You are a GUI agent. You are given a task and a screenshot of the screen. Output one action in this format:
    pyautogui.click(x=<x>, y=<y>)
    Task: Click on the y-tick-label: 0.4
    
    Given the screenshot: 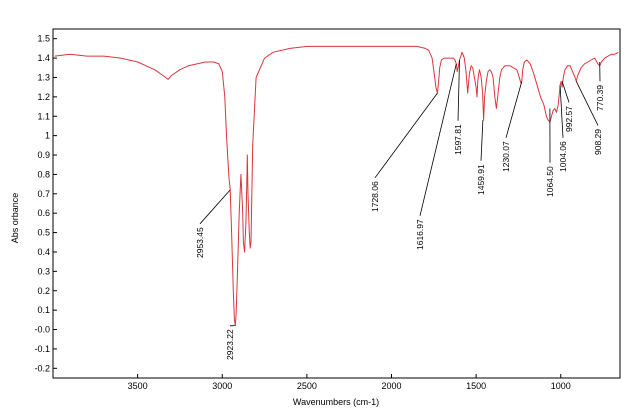 What is the action you would take?
    pyautogui.click(x=43, y=252)
    